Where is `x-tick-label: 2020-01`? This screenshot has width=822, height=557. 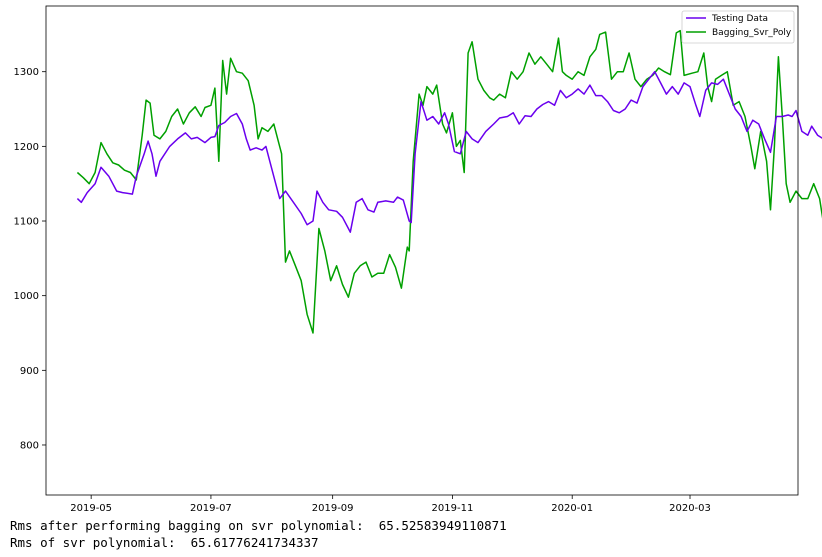 x-tick-label: 2020-01 is located at coordinates (572, 508).